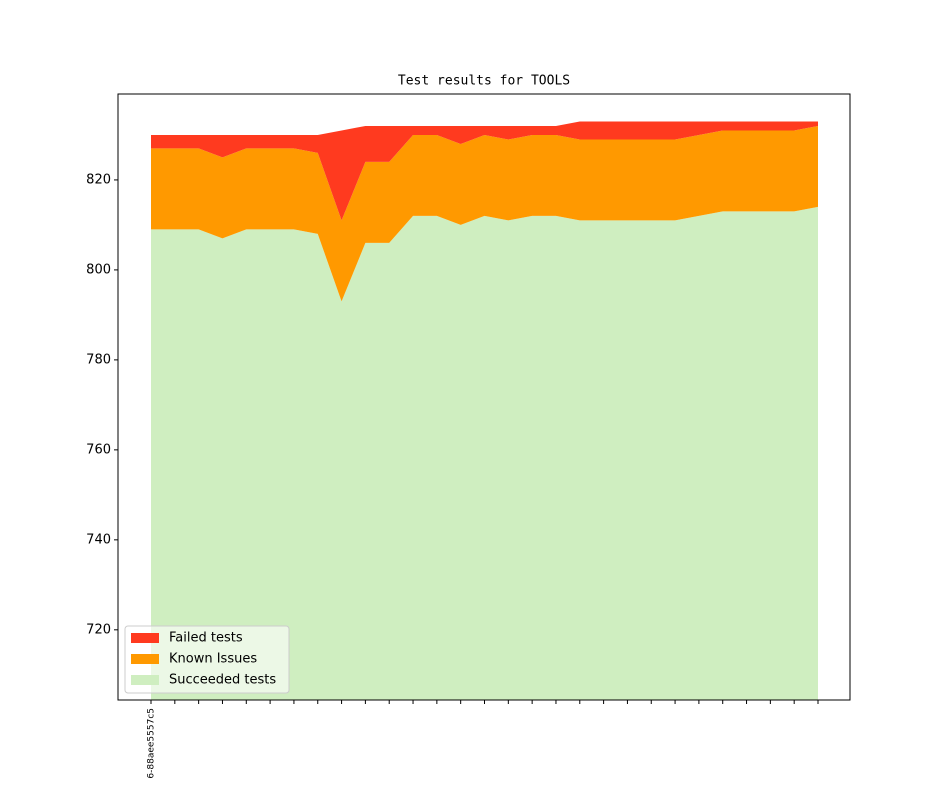 The height and width of the screenshot is (787, 944). Describe the element at coordinates (484, 171) in the screenshot. I see `area` at that location.